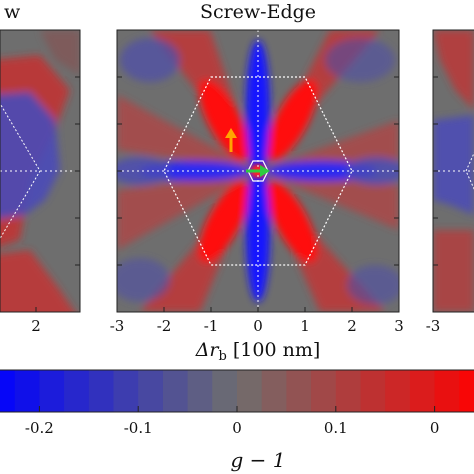 The image size is (474, 474). Describe the element at coordinates (328, 200) in the screenshot. I see `lobe-right-lower` at that location.